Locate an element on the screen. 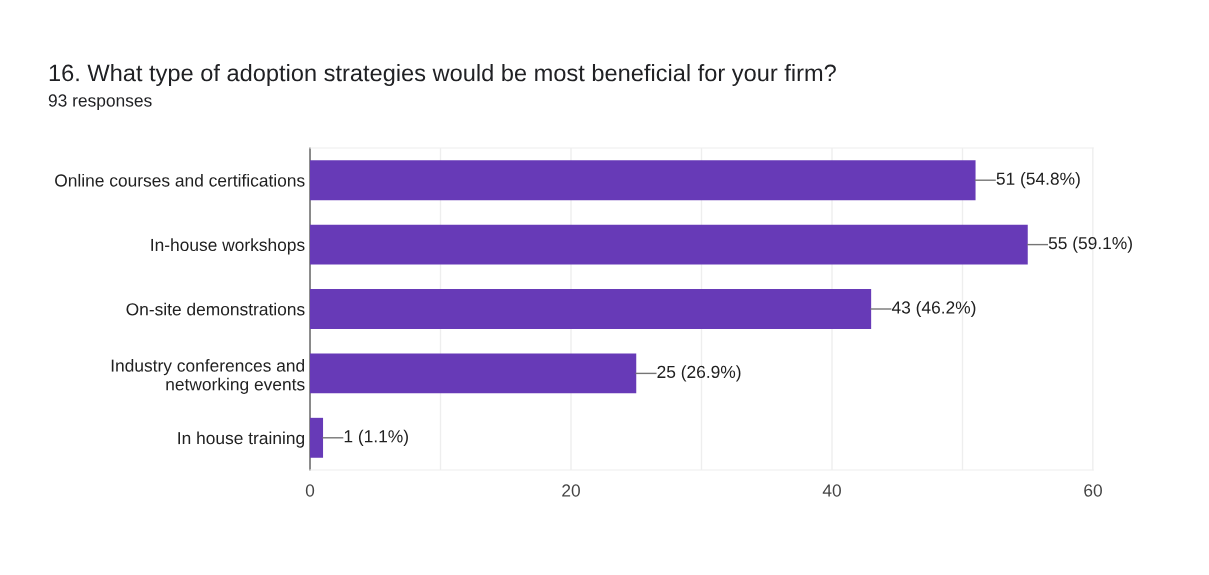 The height and width of the screenshot is (575, 1209). x-tick-label: 0 is located at coordinates (310, 490).